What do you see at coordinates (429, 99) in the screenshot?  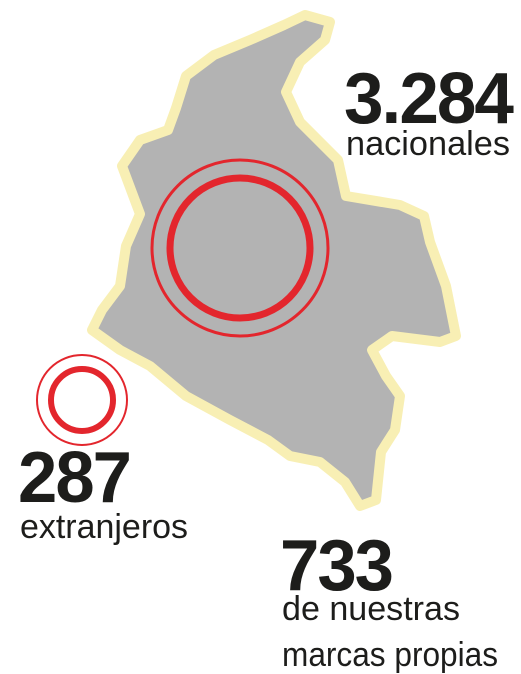 I see `stat-number: 3.284` at bounding box center [429, 99].